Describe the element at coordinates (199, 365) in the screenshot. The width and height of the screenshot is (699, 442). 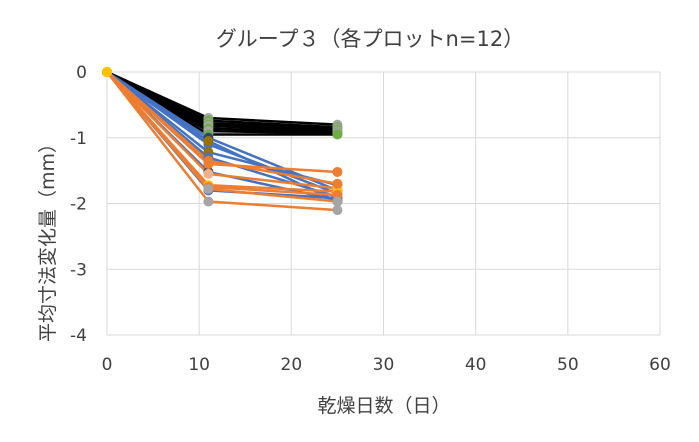
I see `x-tick-label: 10` at that location.